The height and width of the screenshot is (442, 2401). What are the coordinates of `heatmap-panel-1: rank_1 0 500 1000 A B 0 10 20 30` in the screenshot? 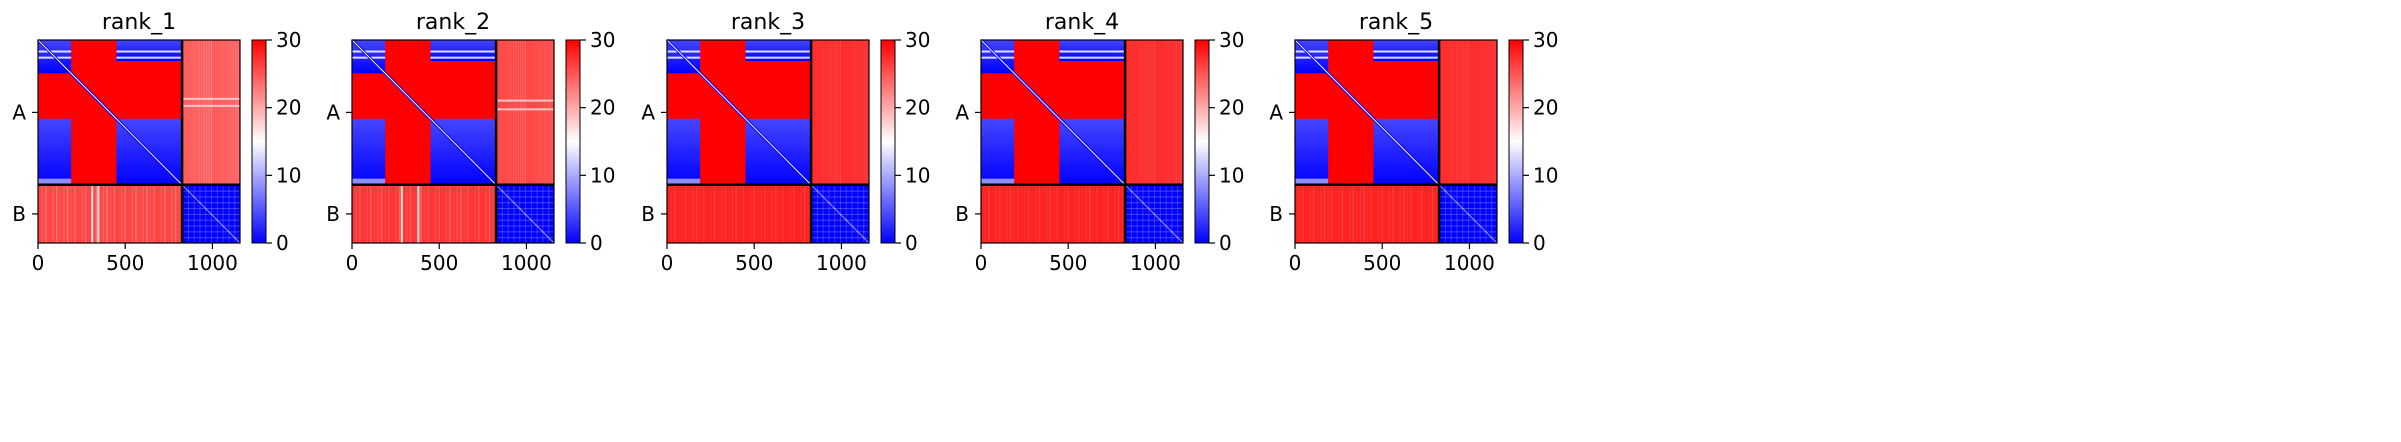 It's located at (156, 142).